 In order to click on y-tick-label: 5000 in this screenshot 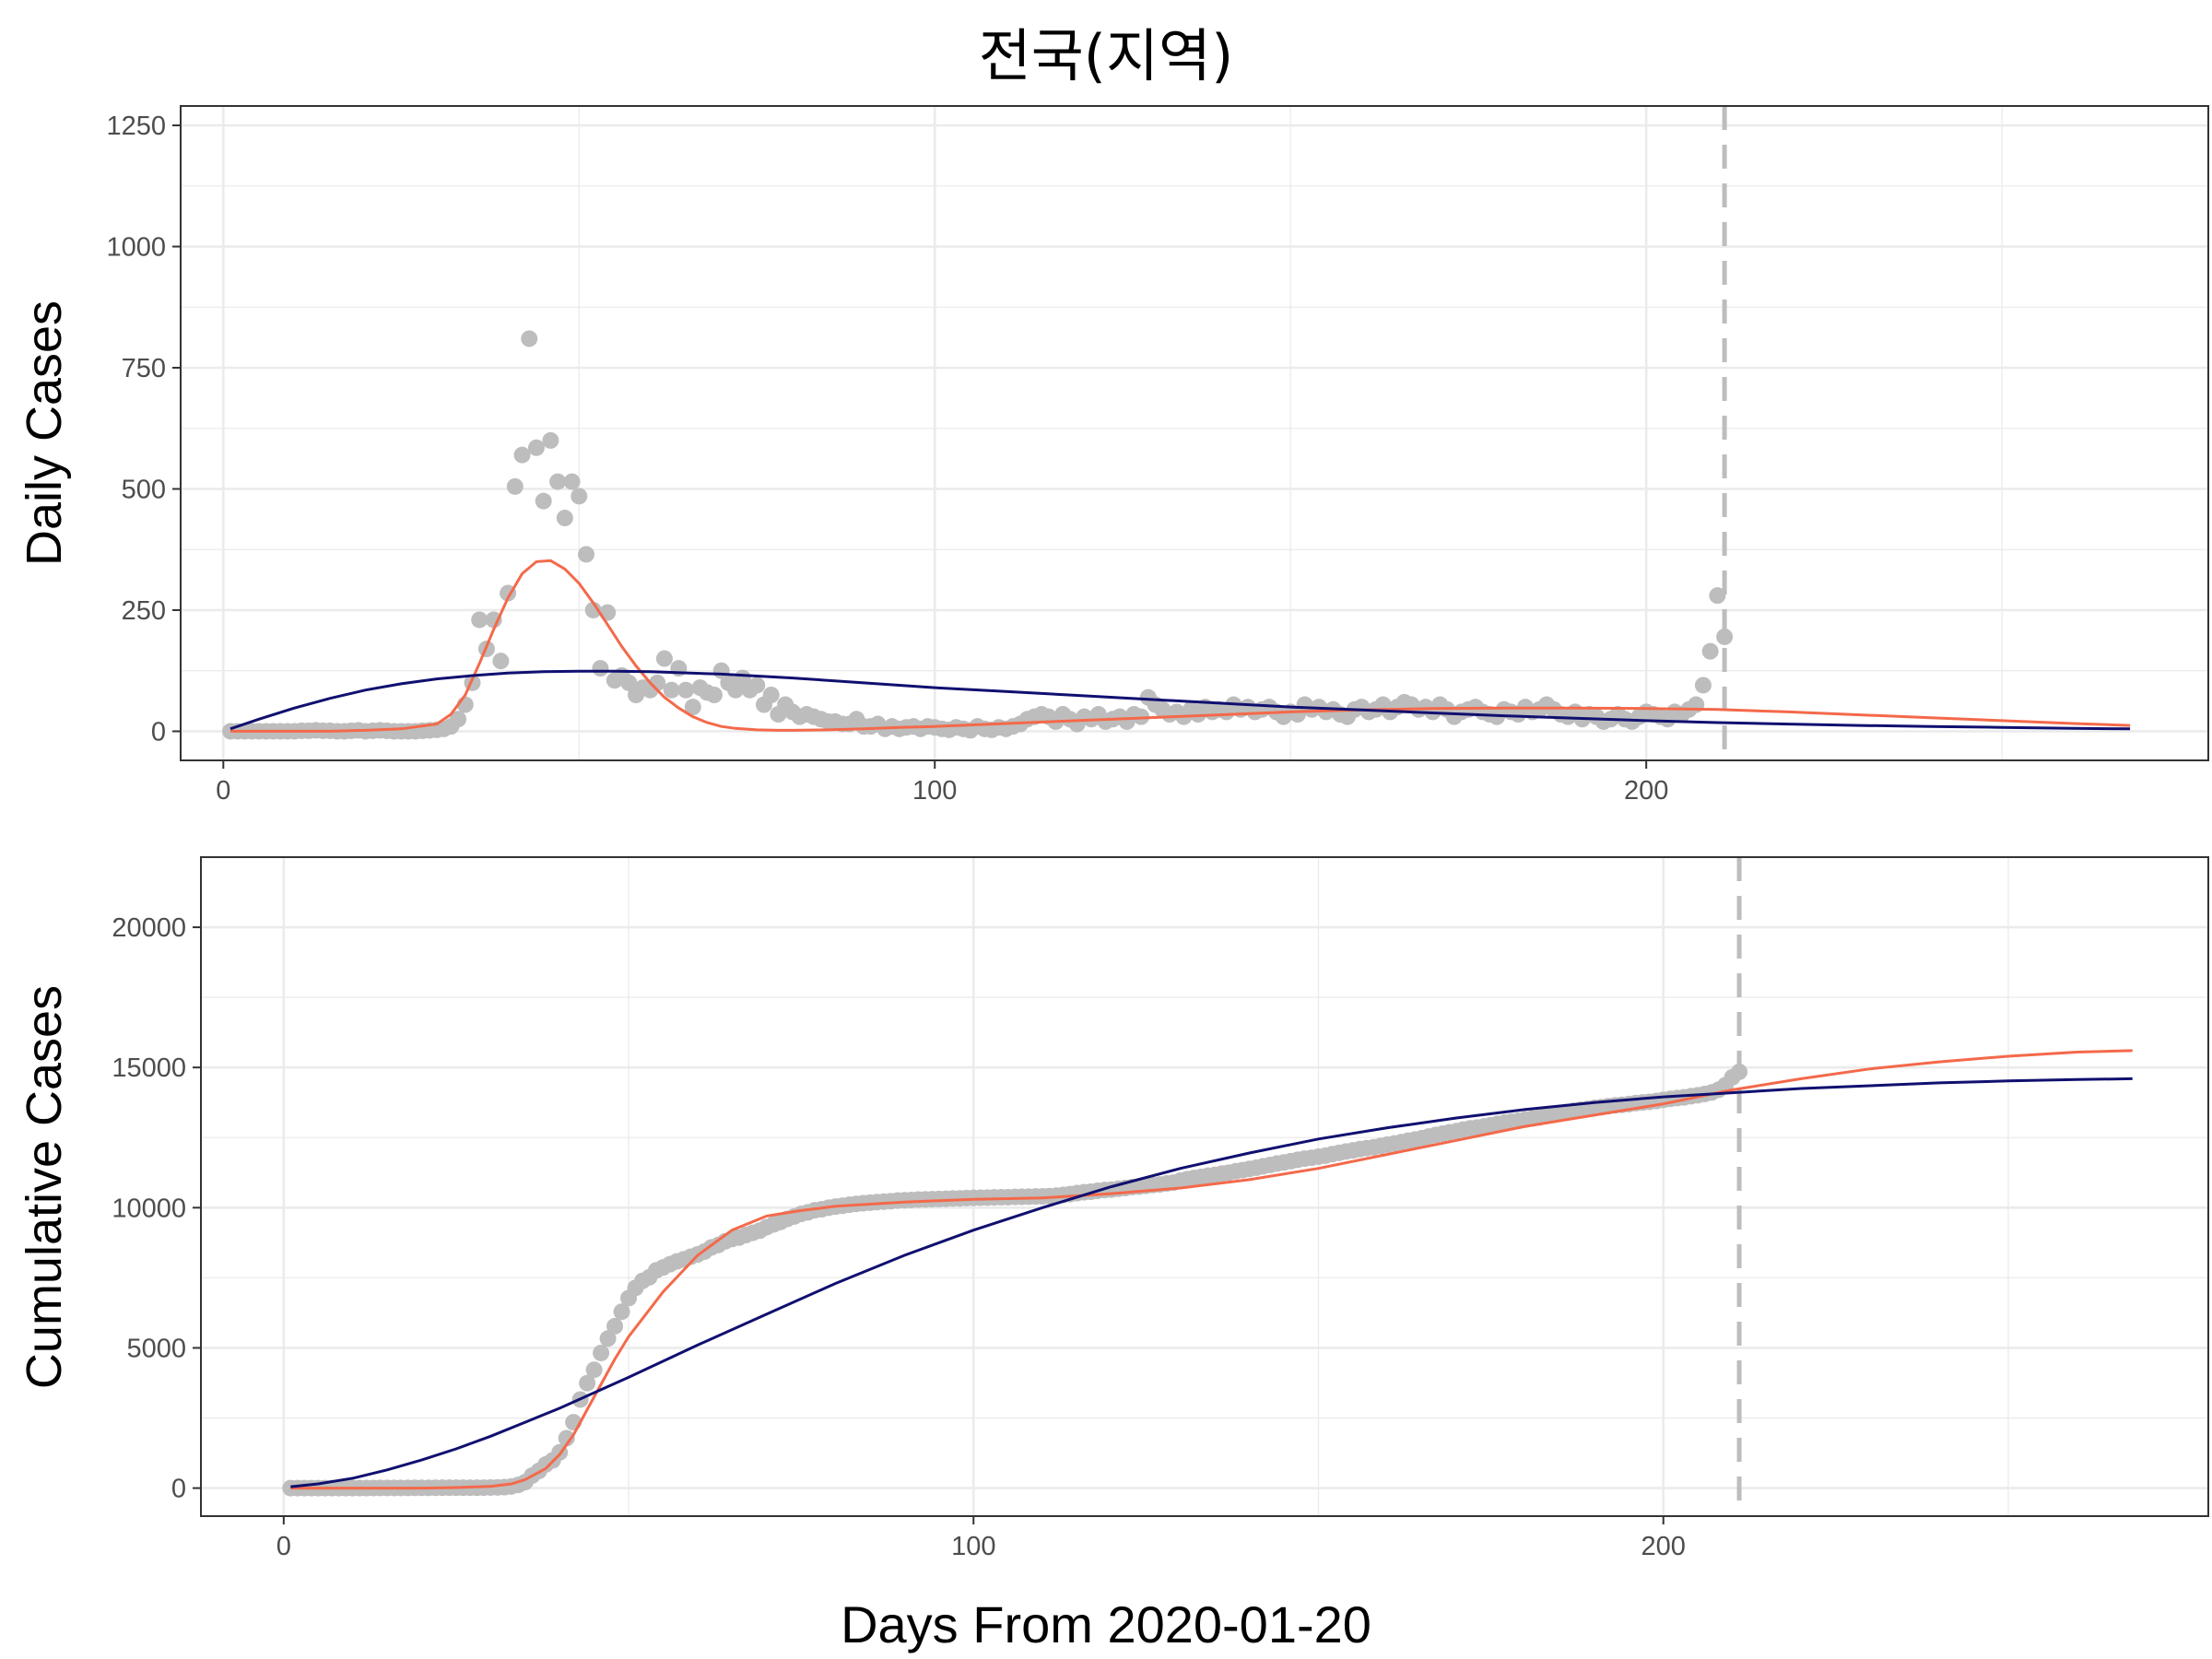, I will do `click(156, 1348)`.